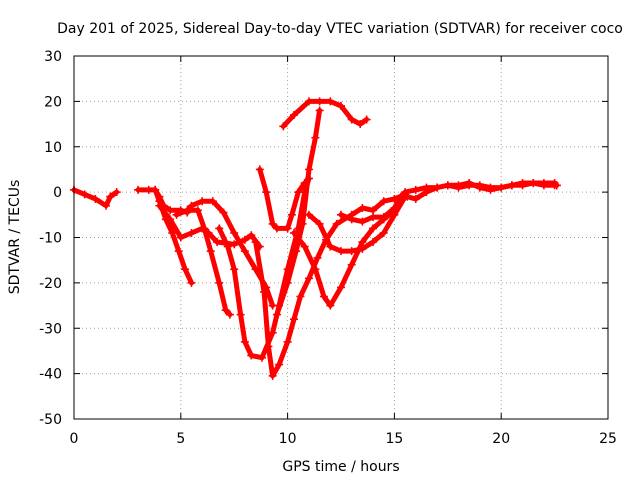 Image resolution: width=640 pixels, height=480 pixels. What do you see at coordinates (288, 439) in the screenshot?
I see `x-tick-label: 10` at bounding box center [288, 439].